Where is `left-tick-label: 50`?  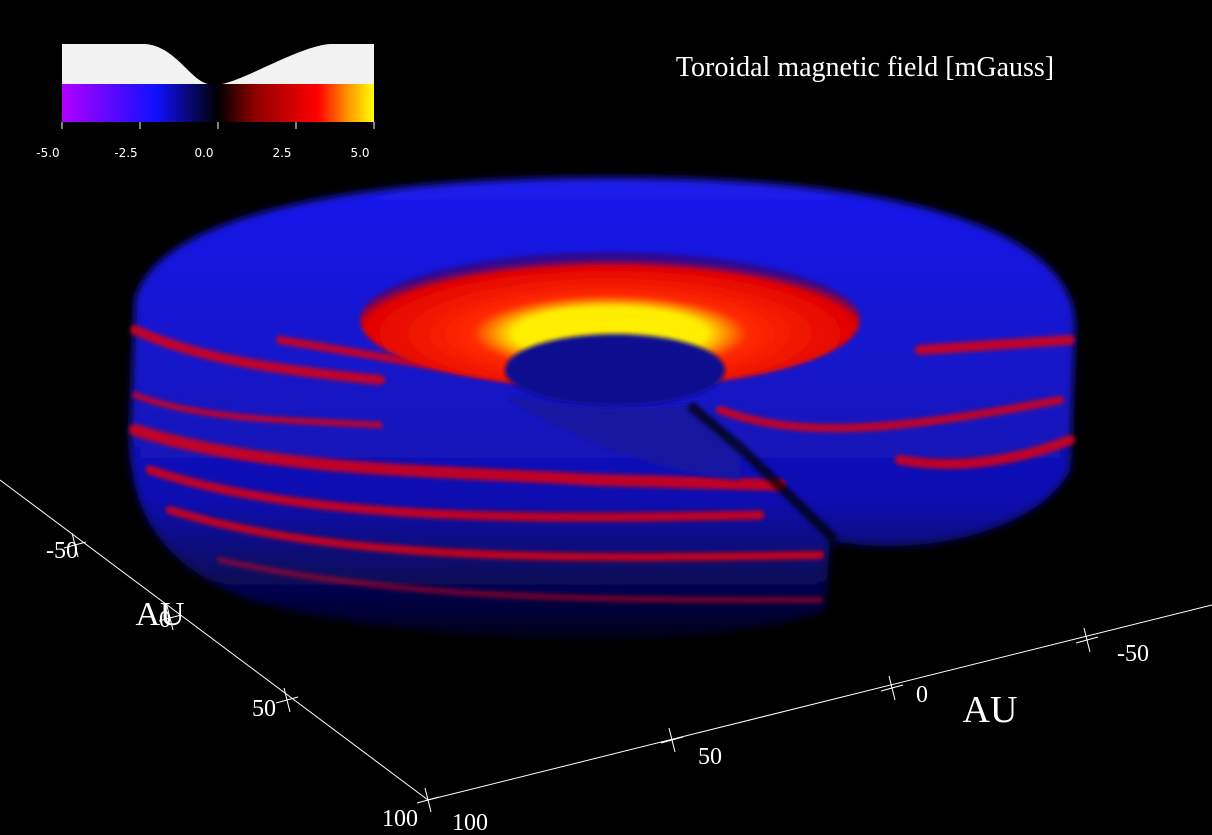
left-tick-label: 50 is located at coordinates (264, 709).